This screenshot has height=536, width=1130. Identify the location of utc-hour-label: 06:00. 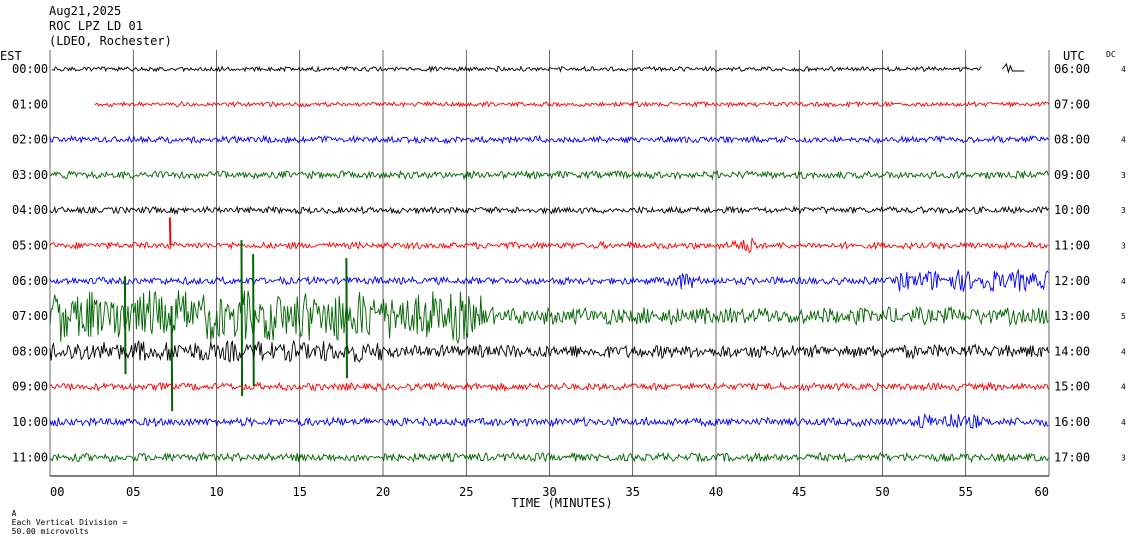
(1072, 69).